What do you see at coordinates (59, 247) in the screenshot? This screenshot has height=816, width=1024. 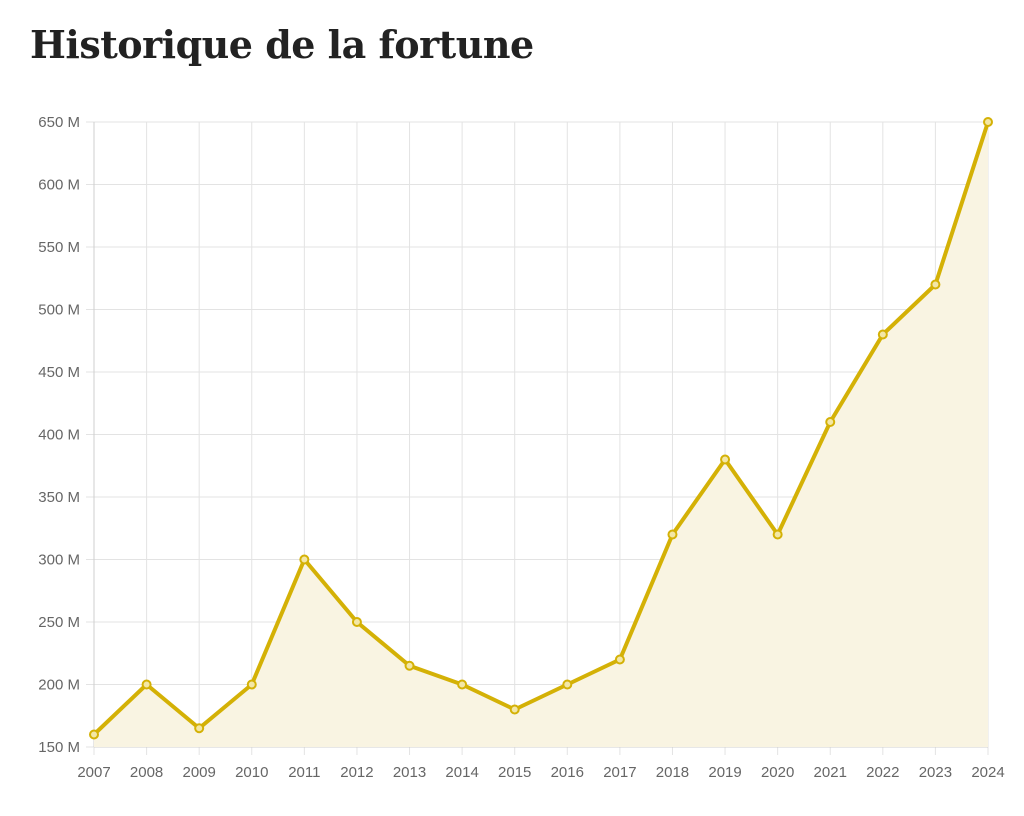 I see `y-tick-label: 550 M` at bounding box center [59, 247].